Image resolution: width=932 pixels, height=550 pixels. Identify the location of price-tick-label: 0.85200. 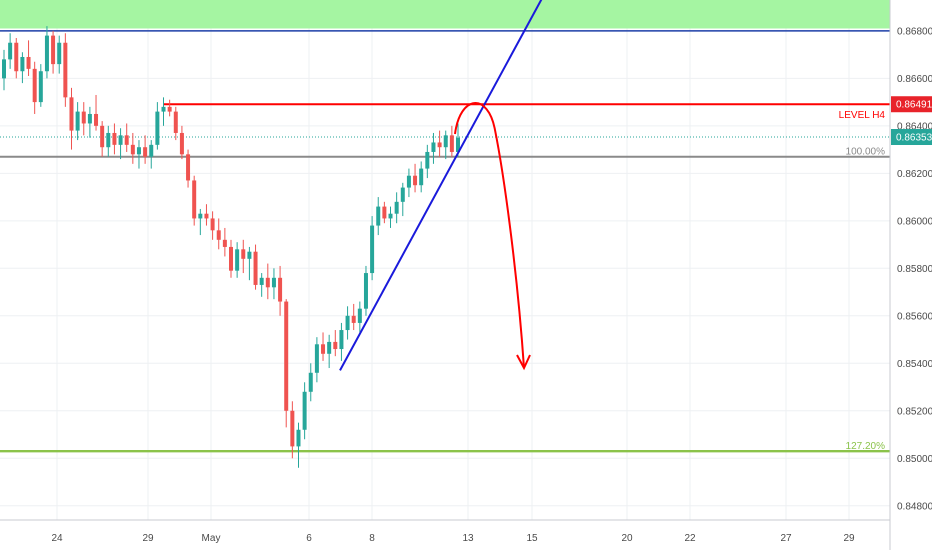
(914, 411).